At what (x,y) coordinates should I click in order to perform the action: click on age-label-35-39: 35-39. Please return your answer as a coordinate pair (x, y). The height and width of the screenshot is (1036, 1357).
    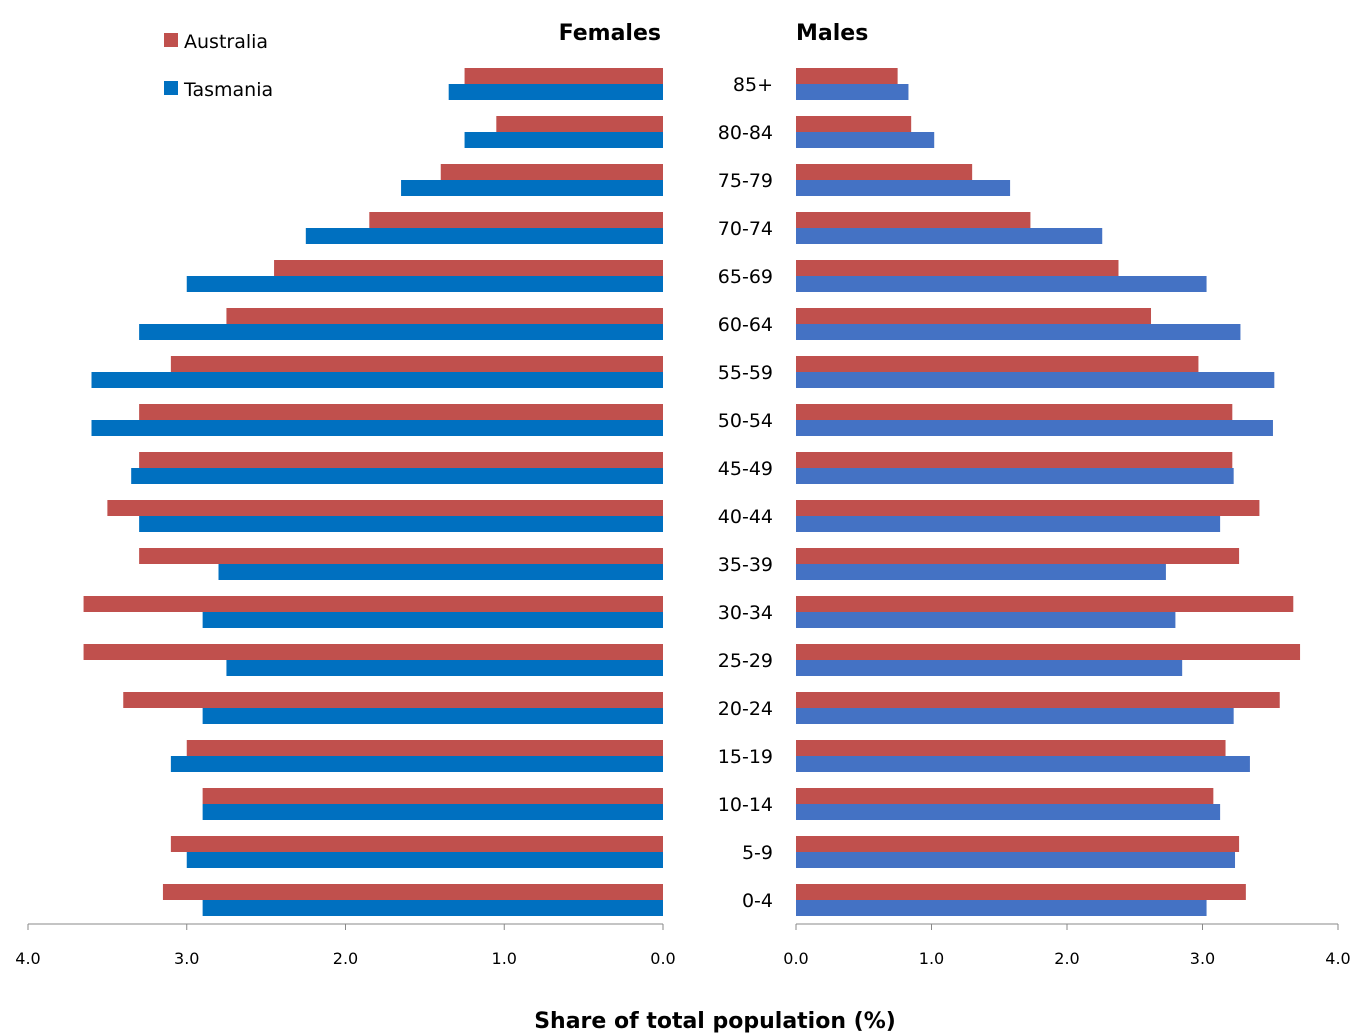
    Looking at the image, I should click on (745, 565).